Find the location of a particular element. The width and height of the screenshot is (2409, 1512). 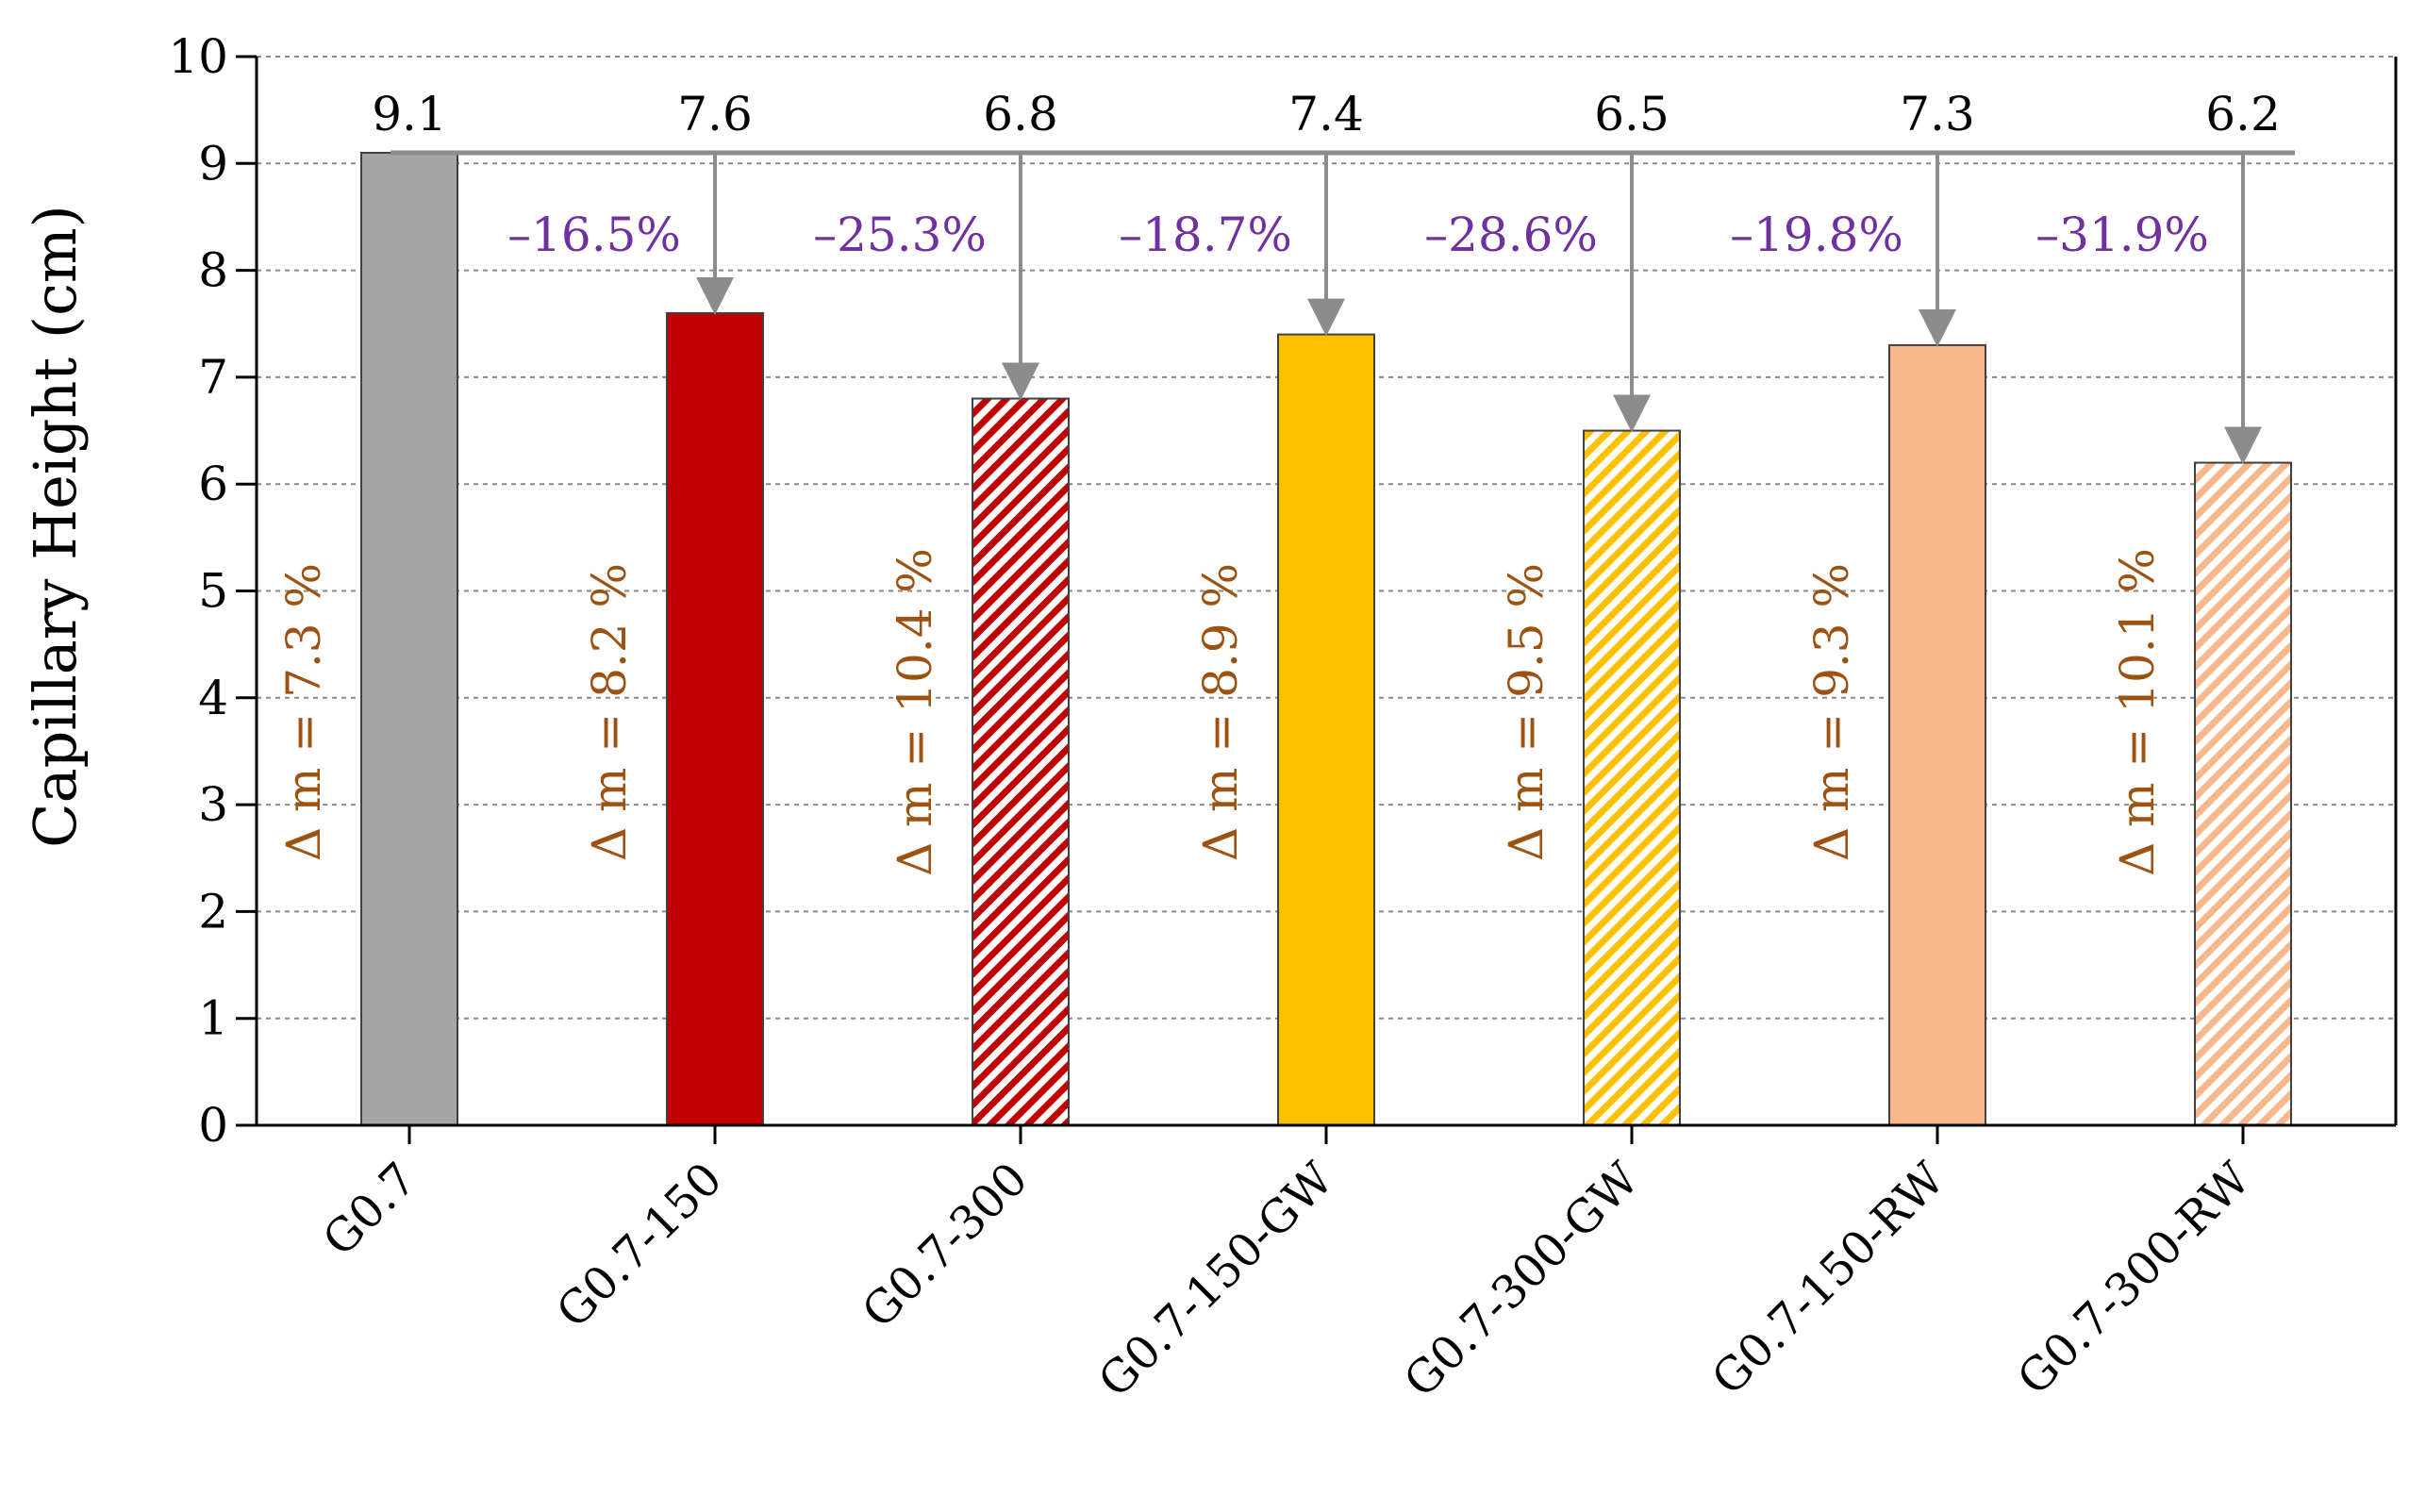

y-tick-label: 3 is located at coordinates (213, 804).